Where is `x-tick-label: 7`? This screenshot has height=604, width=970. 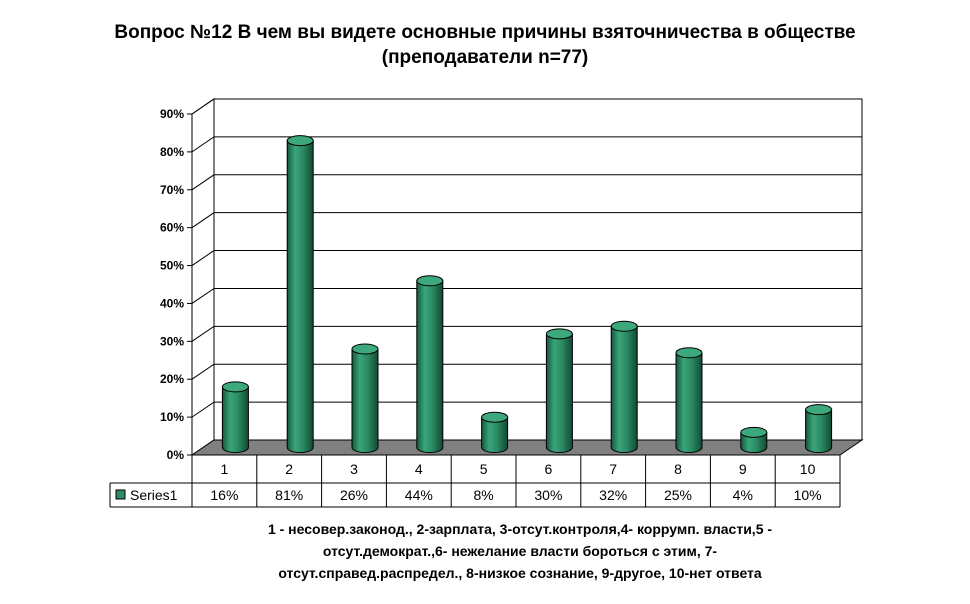
x-tick-label: 7 is located at coordinates (613, 469).